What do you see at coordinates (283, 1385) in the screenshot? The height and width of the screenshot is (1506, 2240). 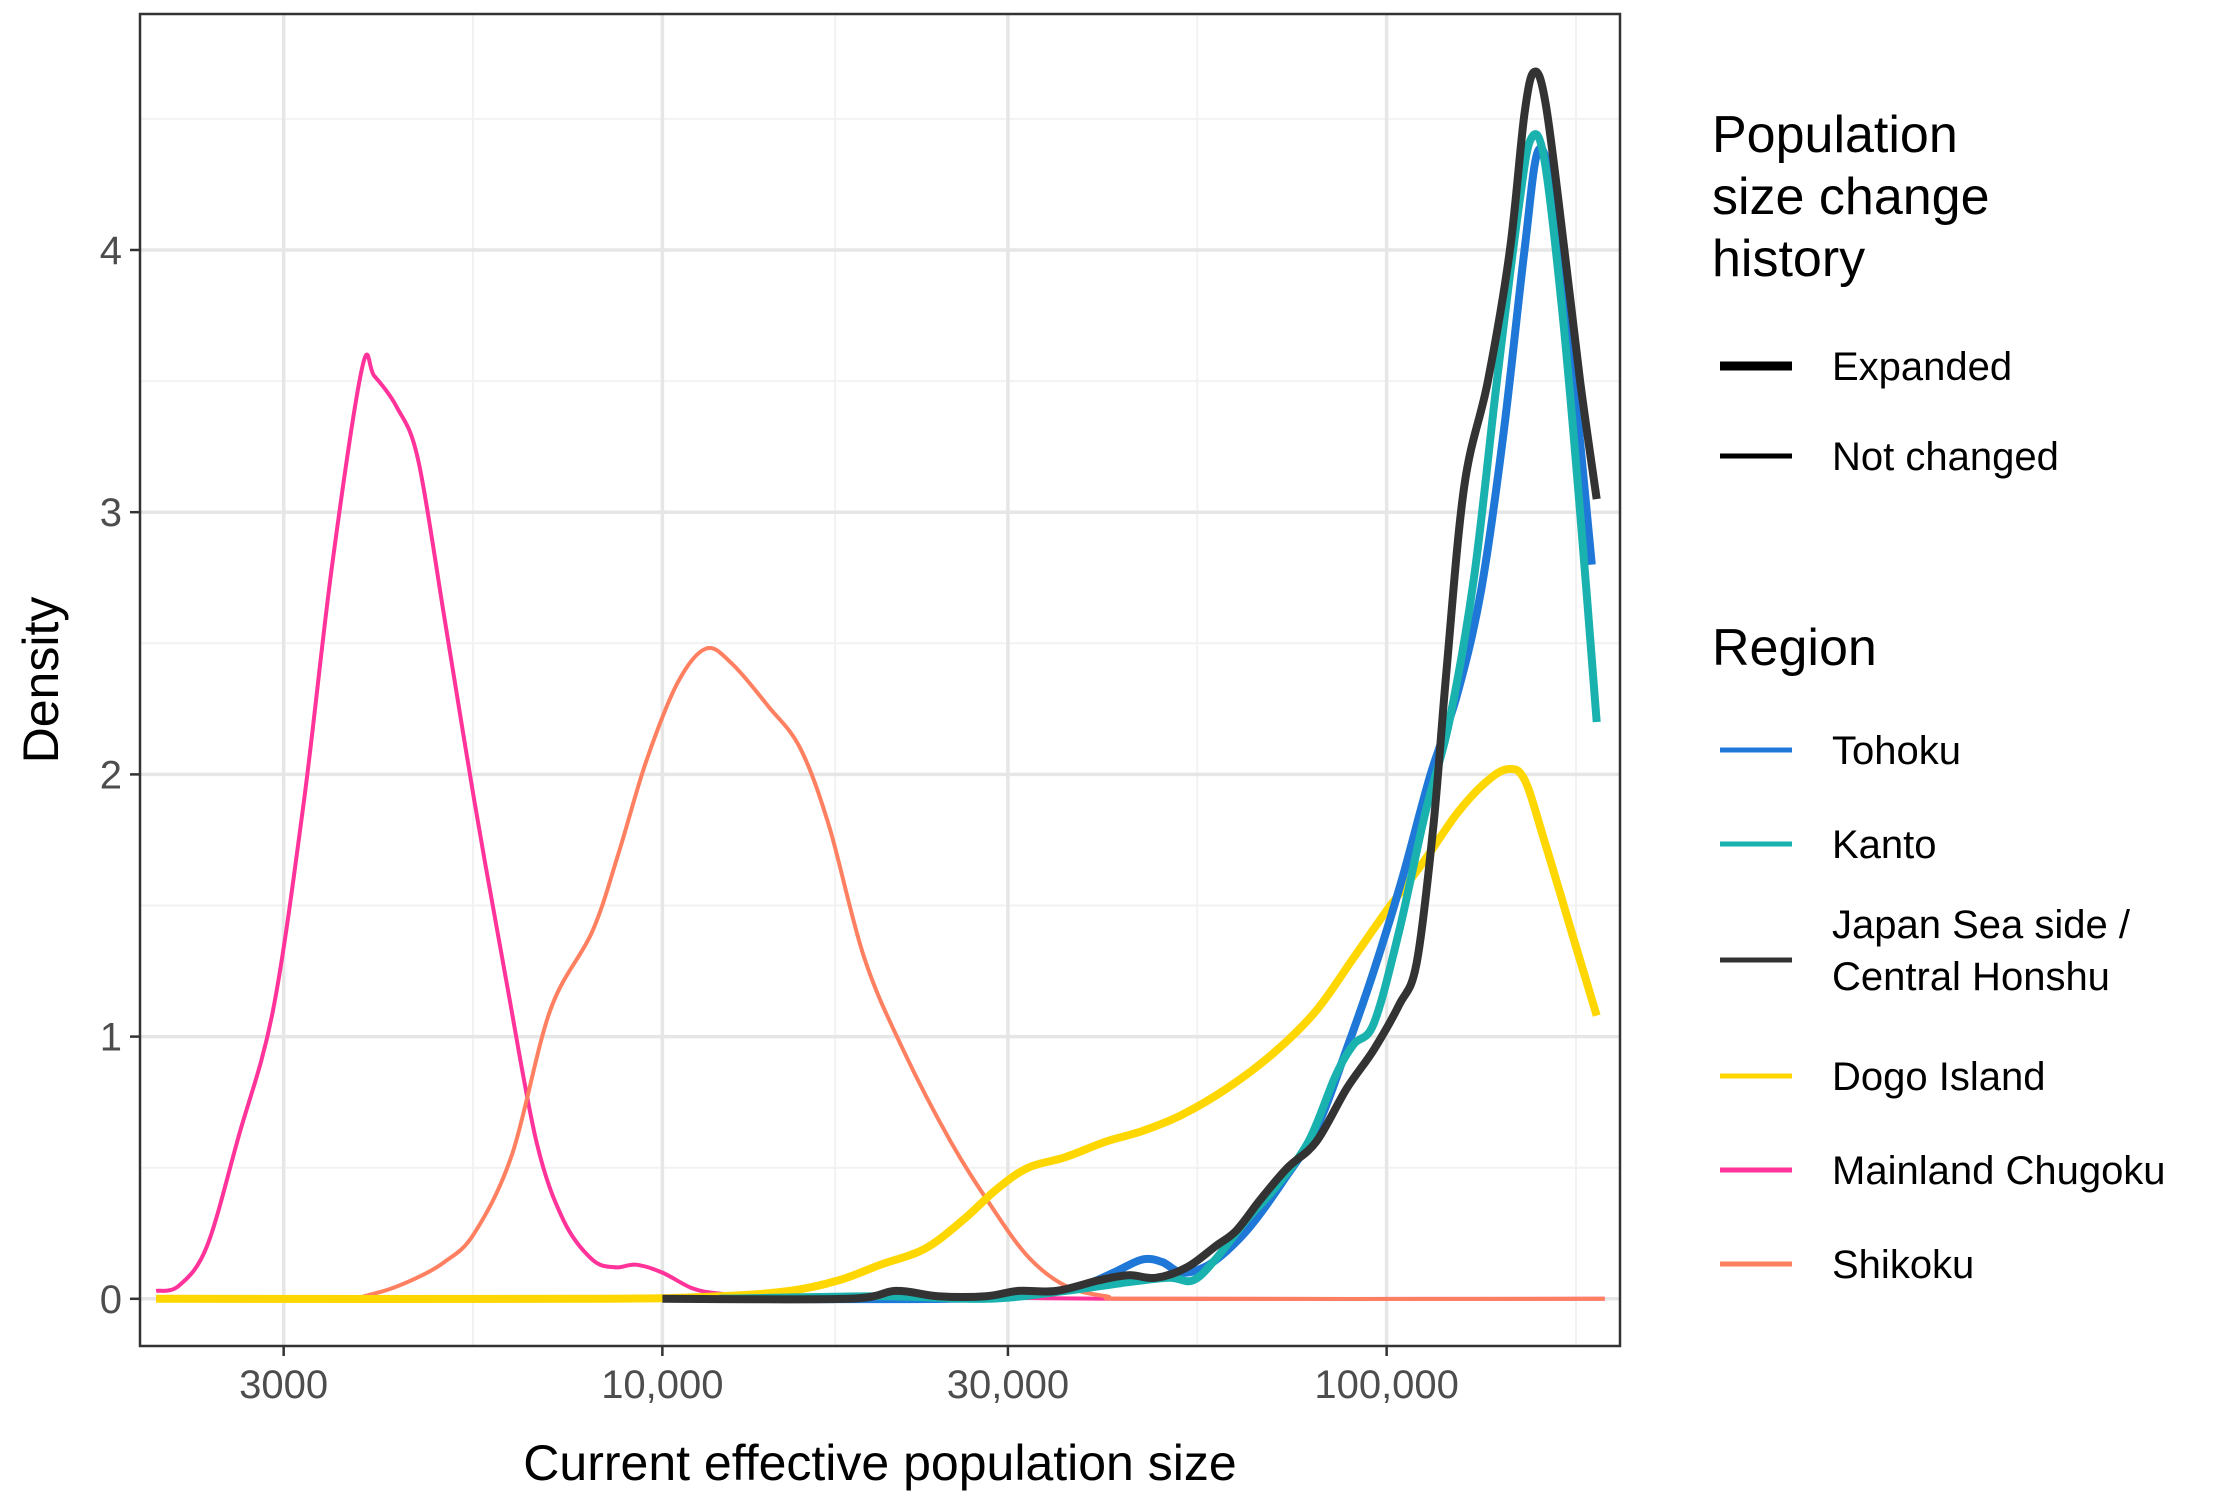 I see `x-tick-label: 3000` at bounding box center [283, 1385].